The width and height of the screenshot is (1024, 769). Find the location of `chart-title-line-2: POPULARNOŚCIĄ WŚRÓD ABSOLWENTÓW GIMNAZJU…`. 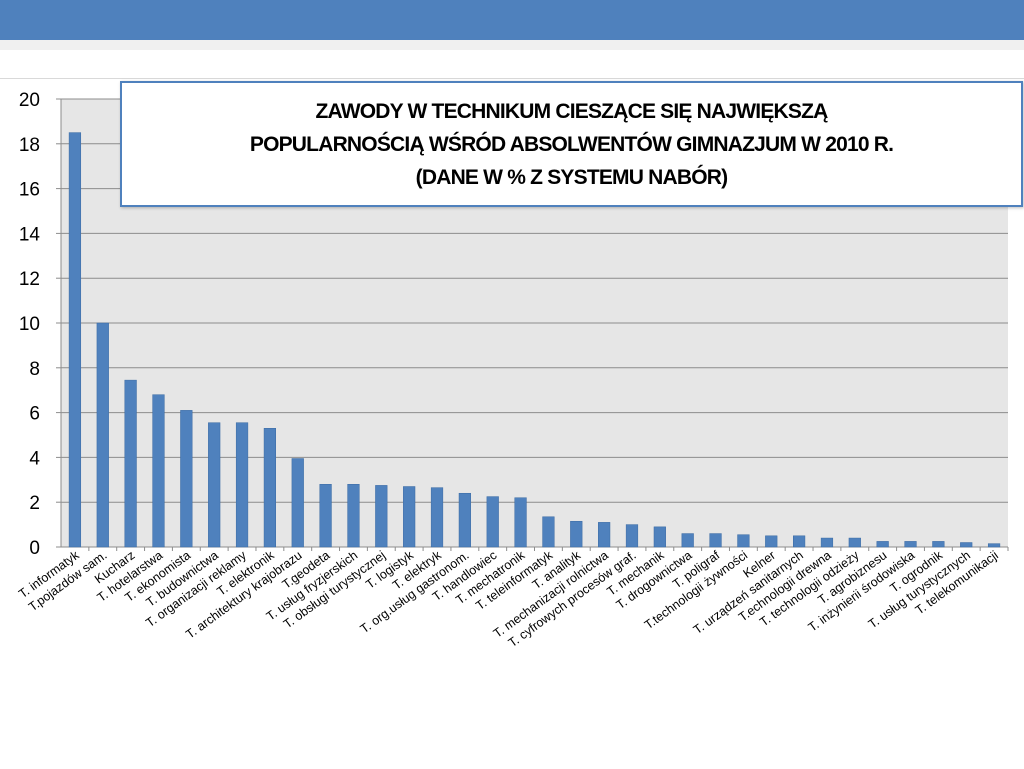

chart-title-line-2: POPULARNOŚCIĄ WŚRÓD ABSOLWENTÓW GIMNAZJU… is located at coordinates (571, 144).